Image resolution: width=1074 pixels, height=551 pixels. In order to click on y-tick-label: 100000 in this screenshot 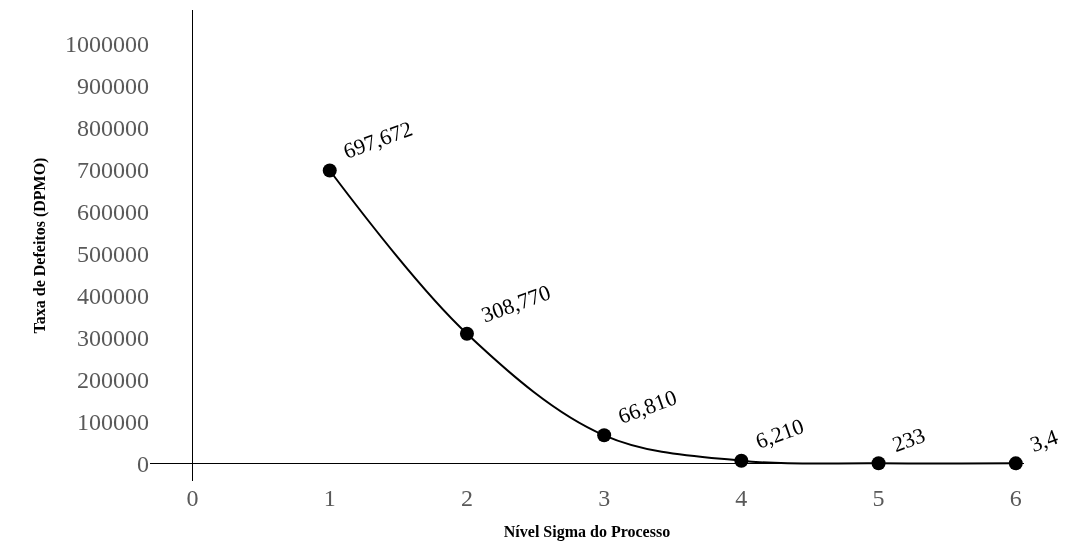, I will do `click(113, 421)`.